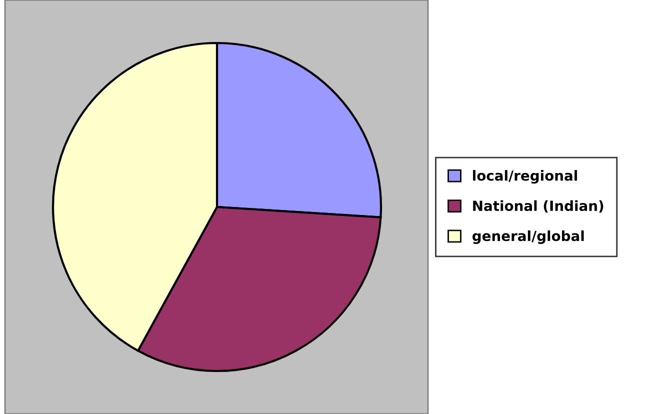 The width and height of the screenshot is (670, 414). Describe the element at coordinates (528, 237) in the screenshot. I see `legend-label: general/global` at that location.